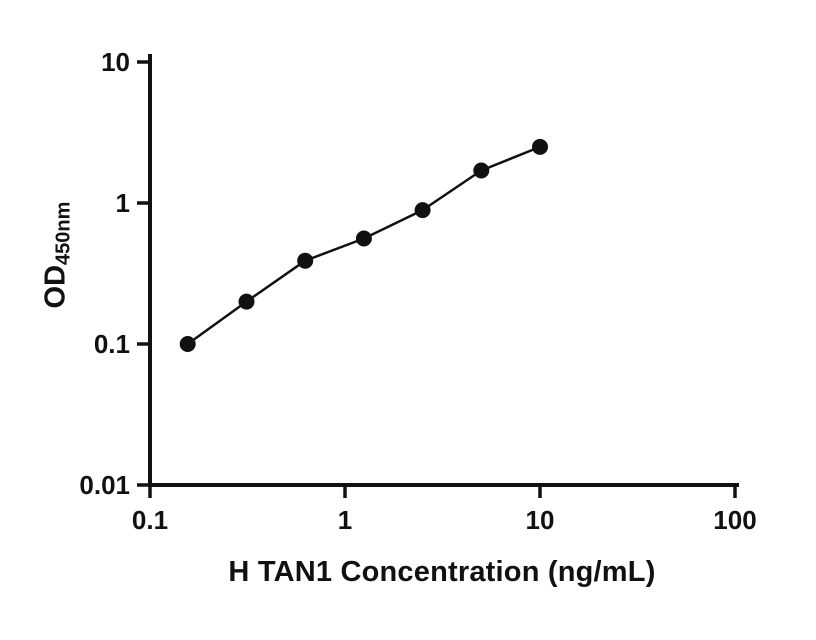  I want to click on y-axis-title: OD450nm, so click(57, 255).